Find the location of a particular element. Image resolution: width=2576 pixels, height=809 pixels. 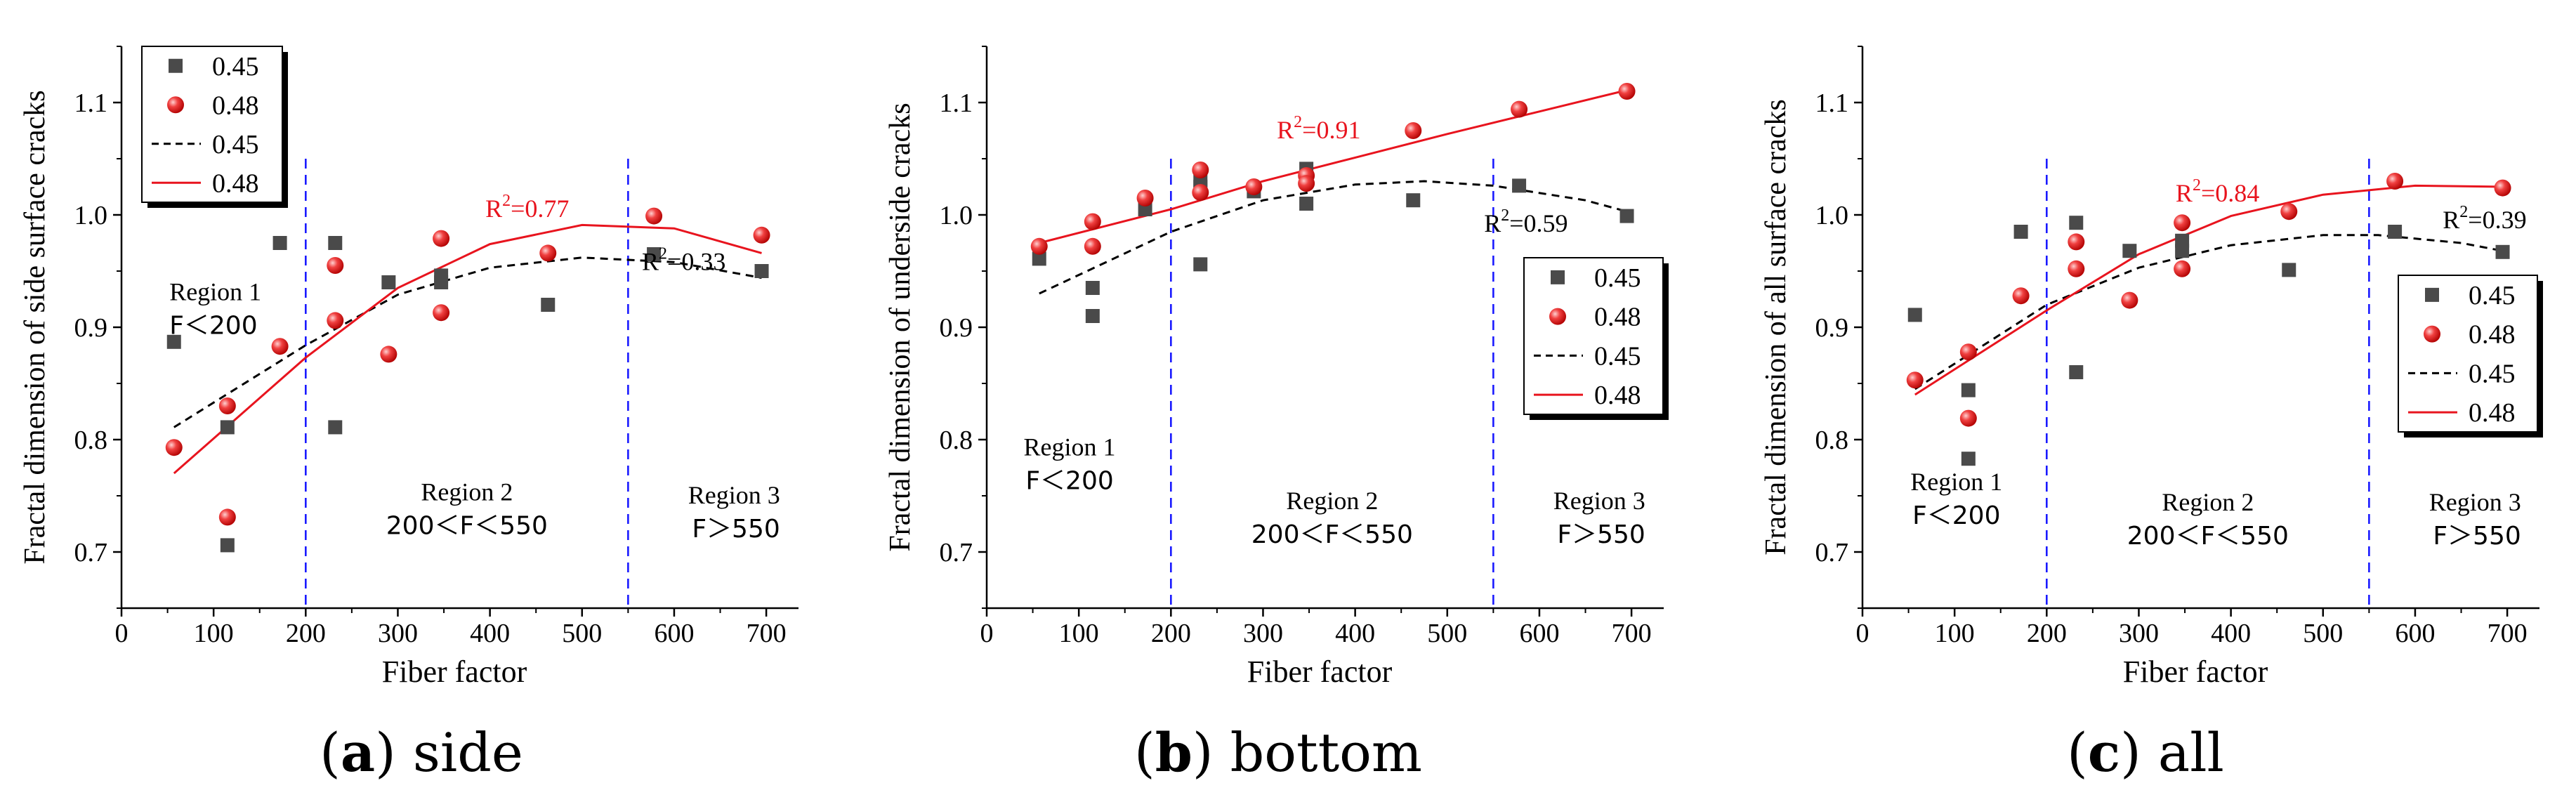

region-condition: F＞550 is located at coordinates (1601, 534).